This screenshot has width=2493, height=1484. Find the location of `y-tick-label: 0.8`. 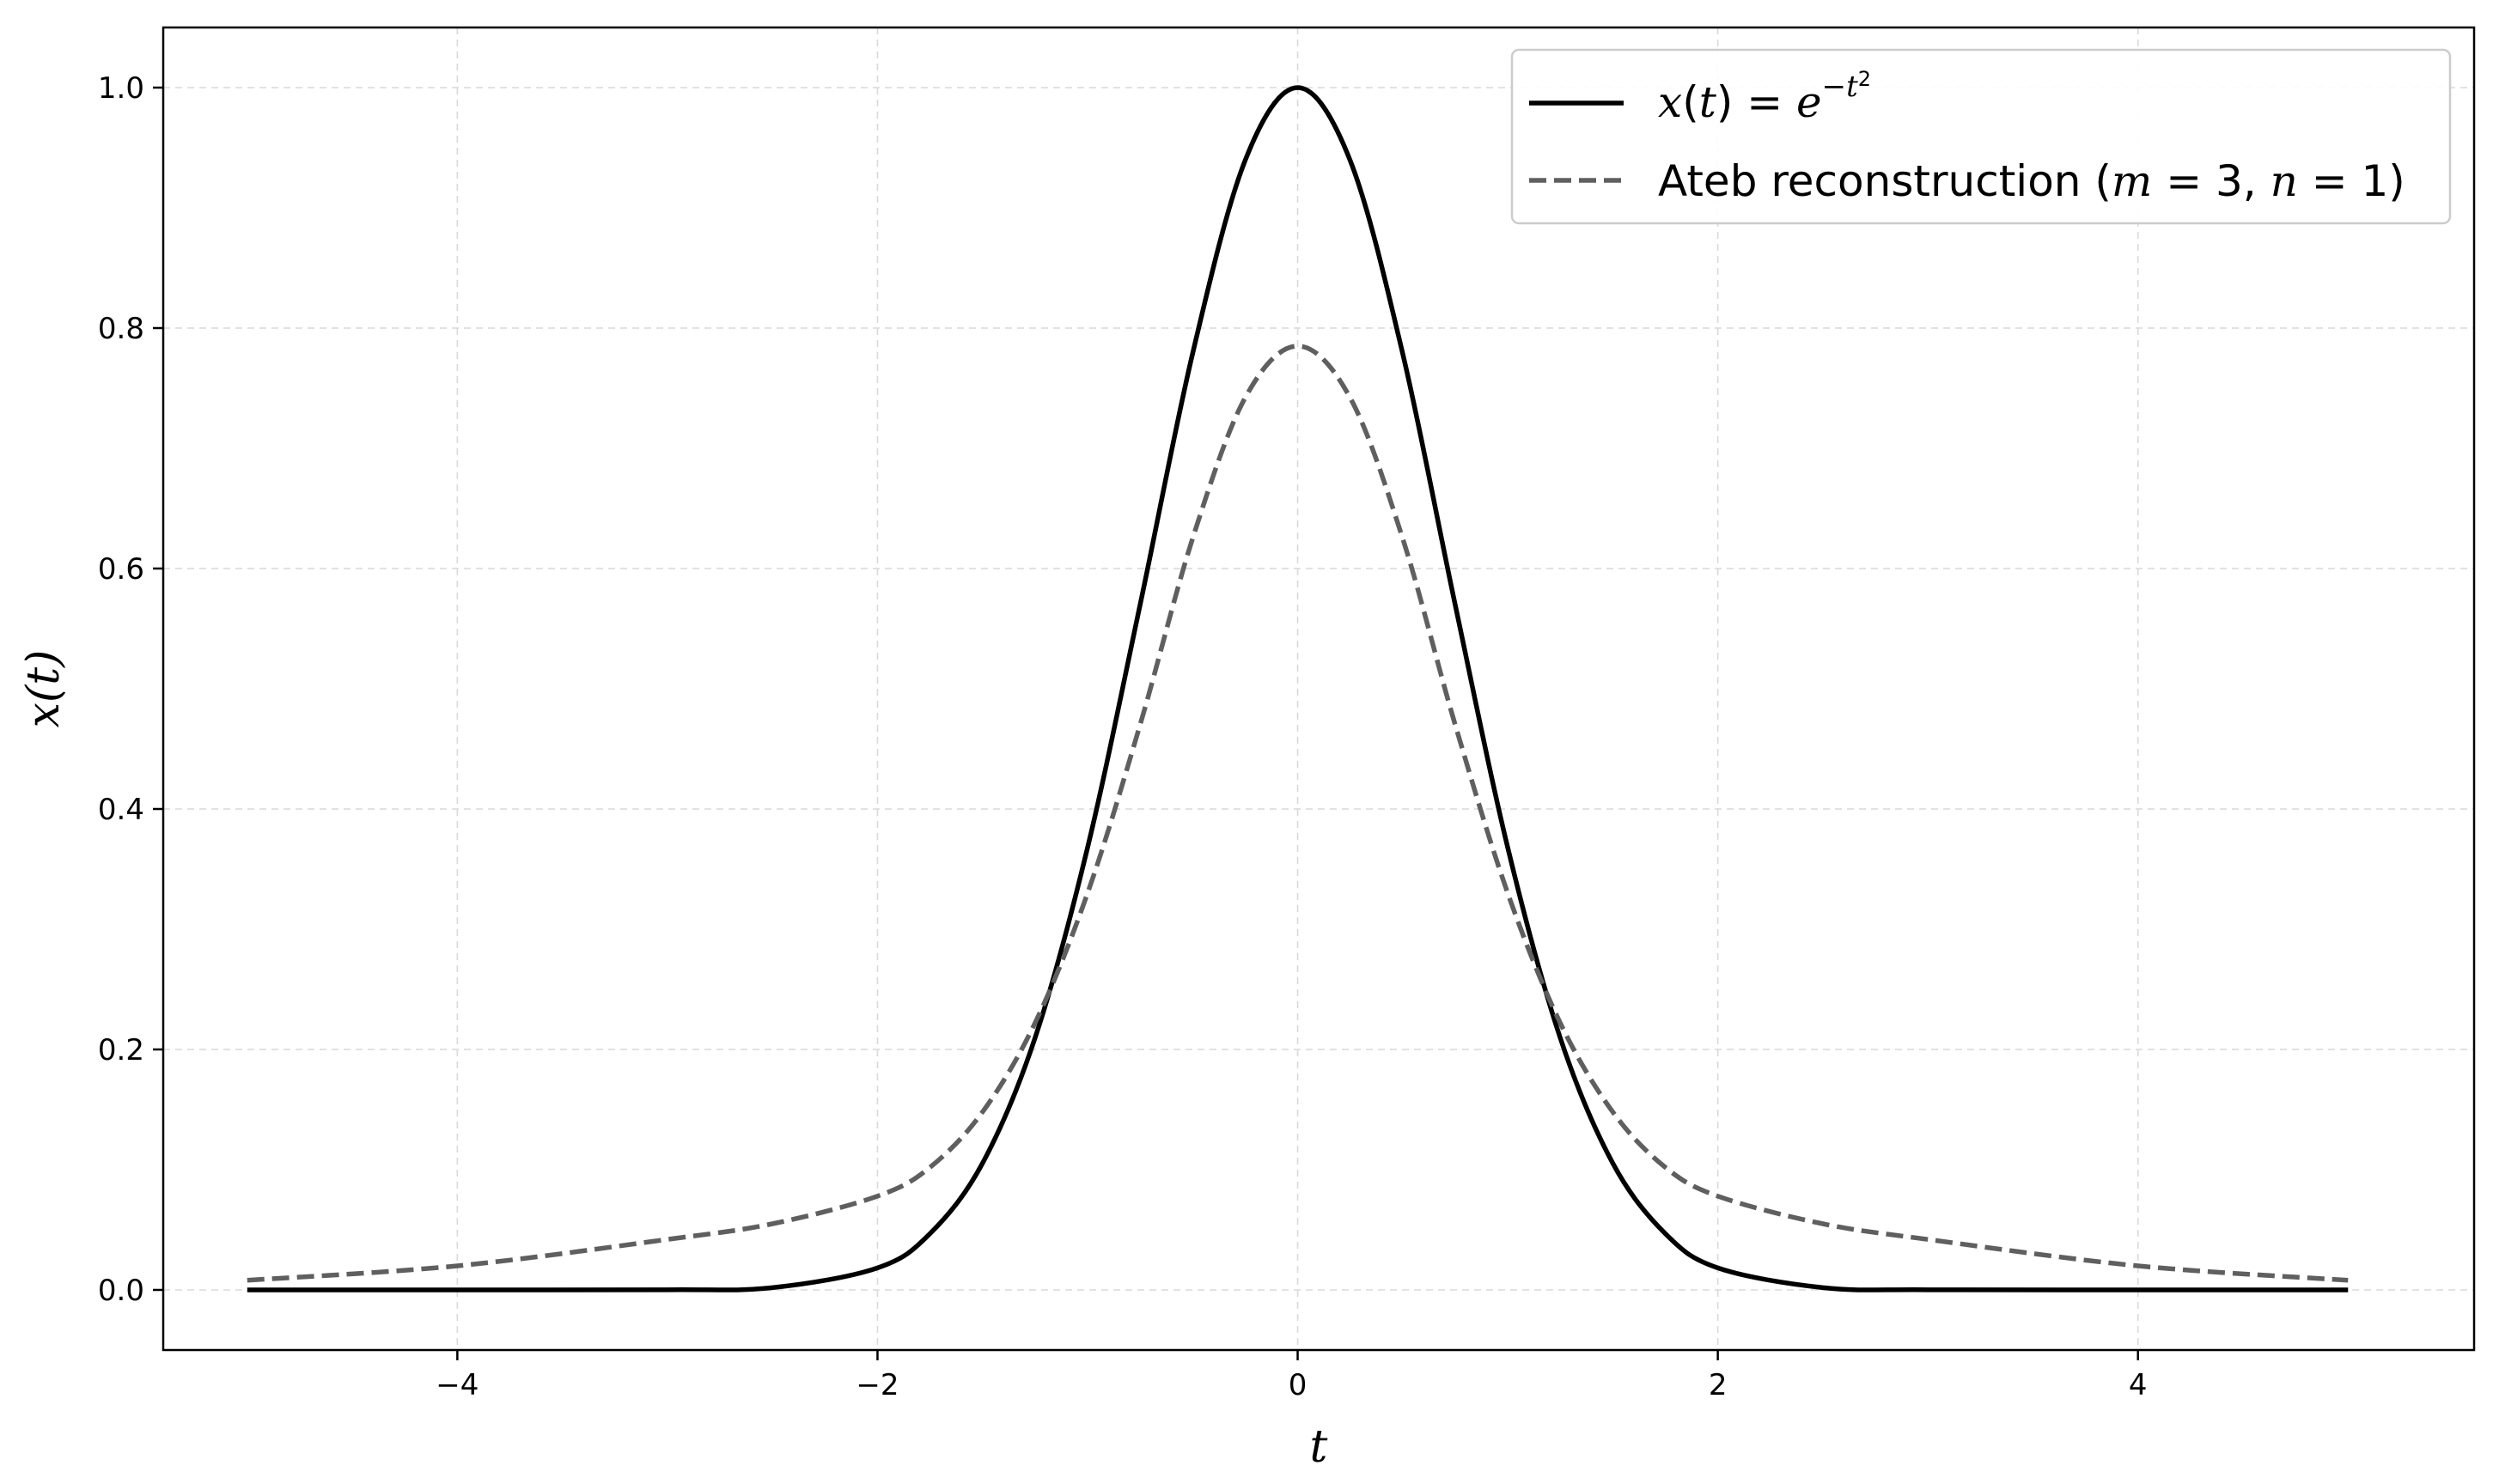

y-tick-label: 0.8 is located at coordinates (121, 329).